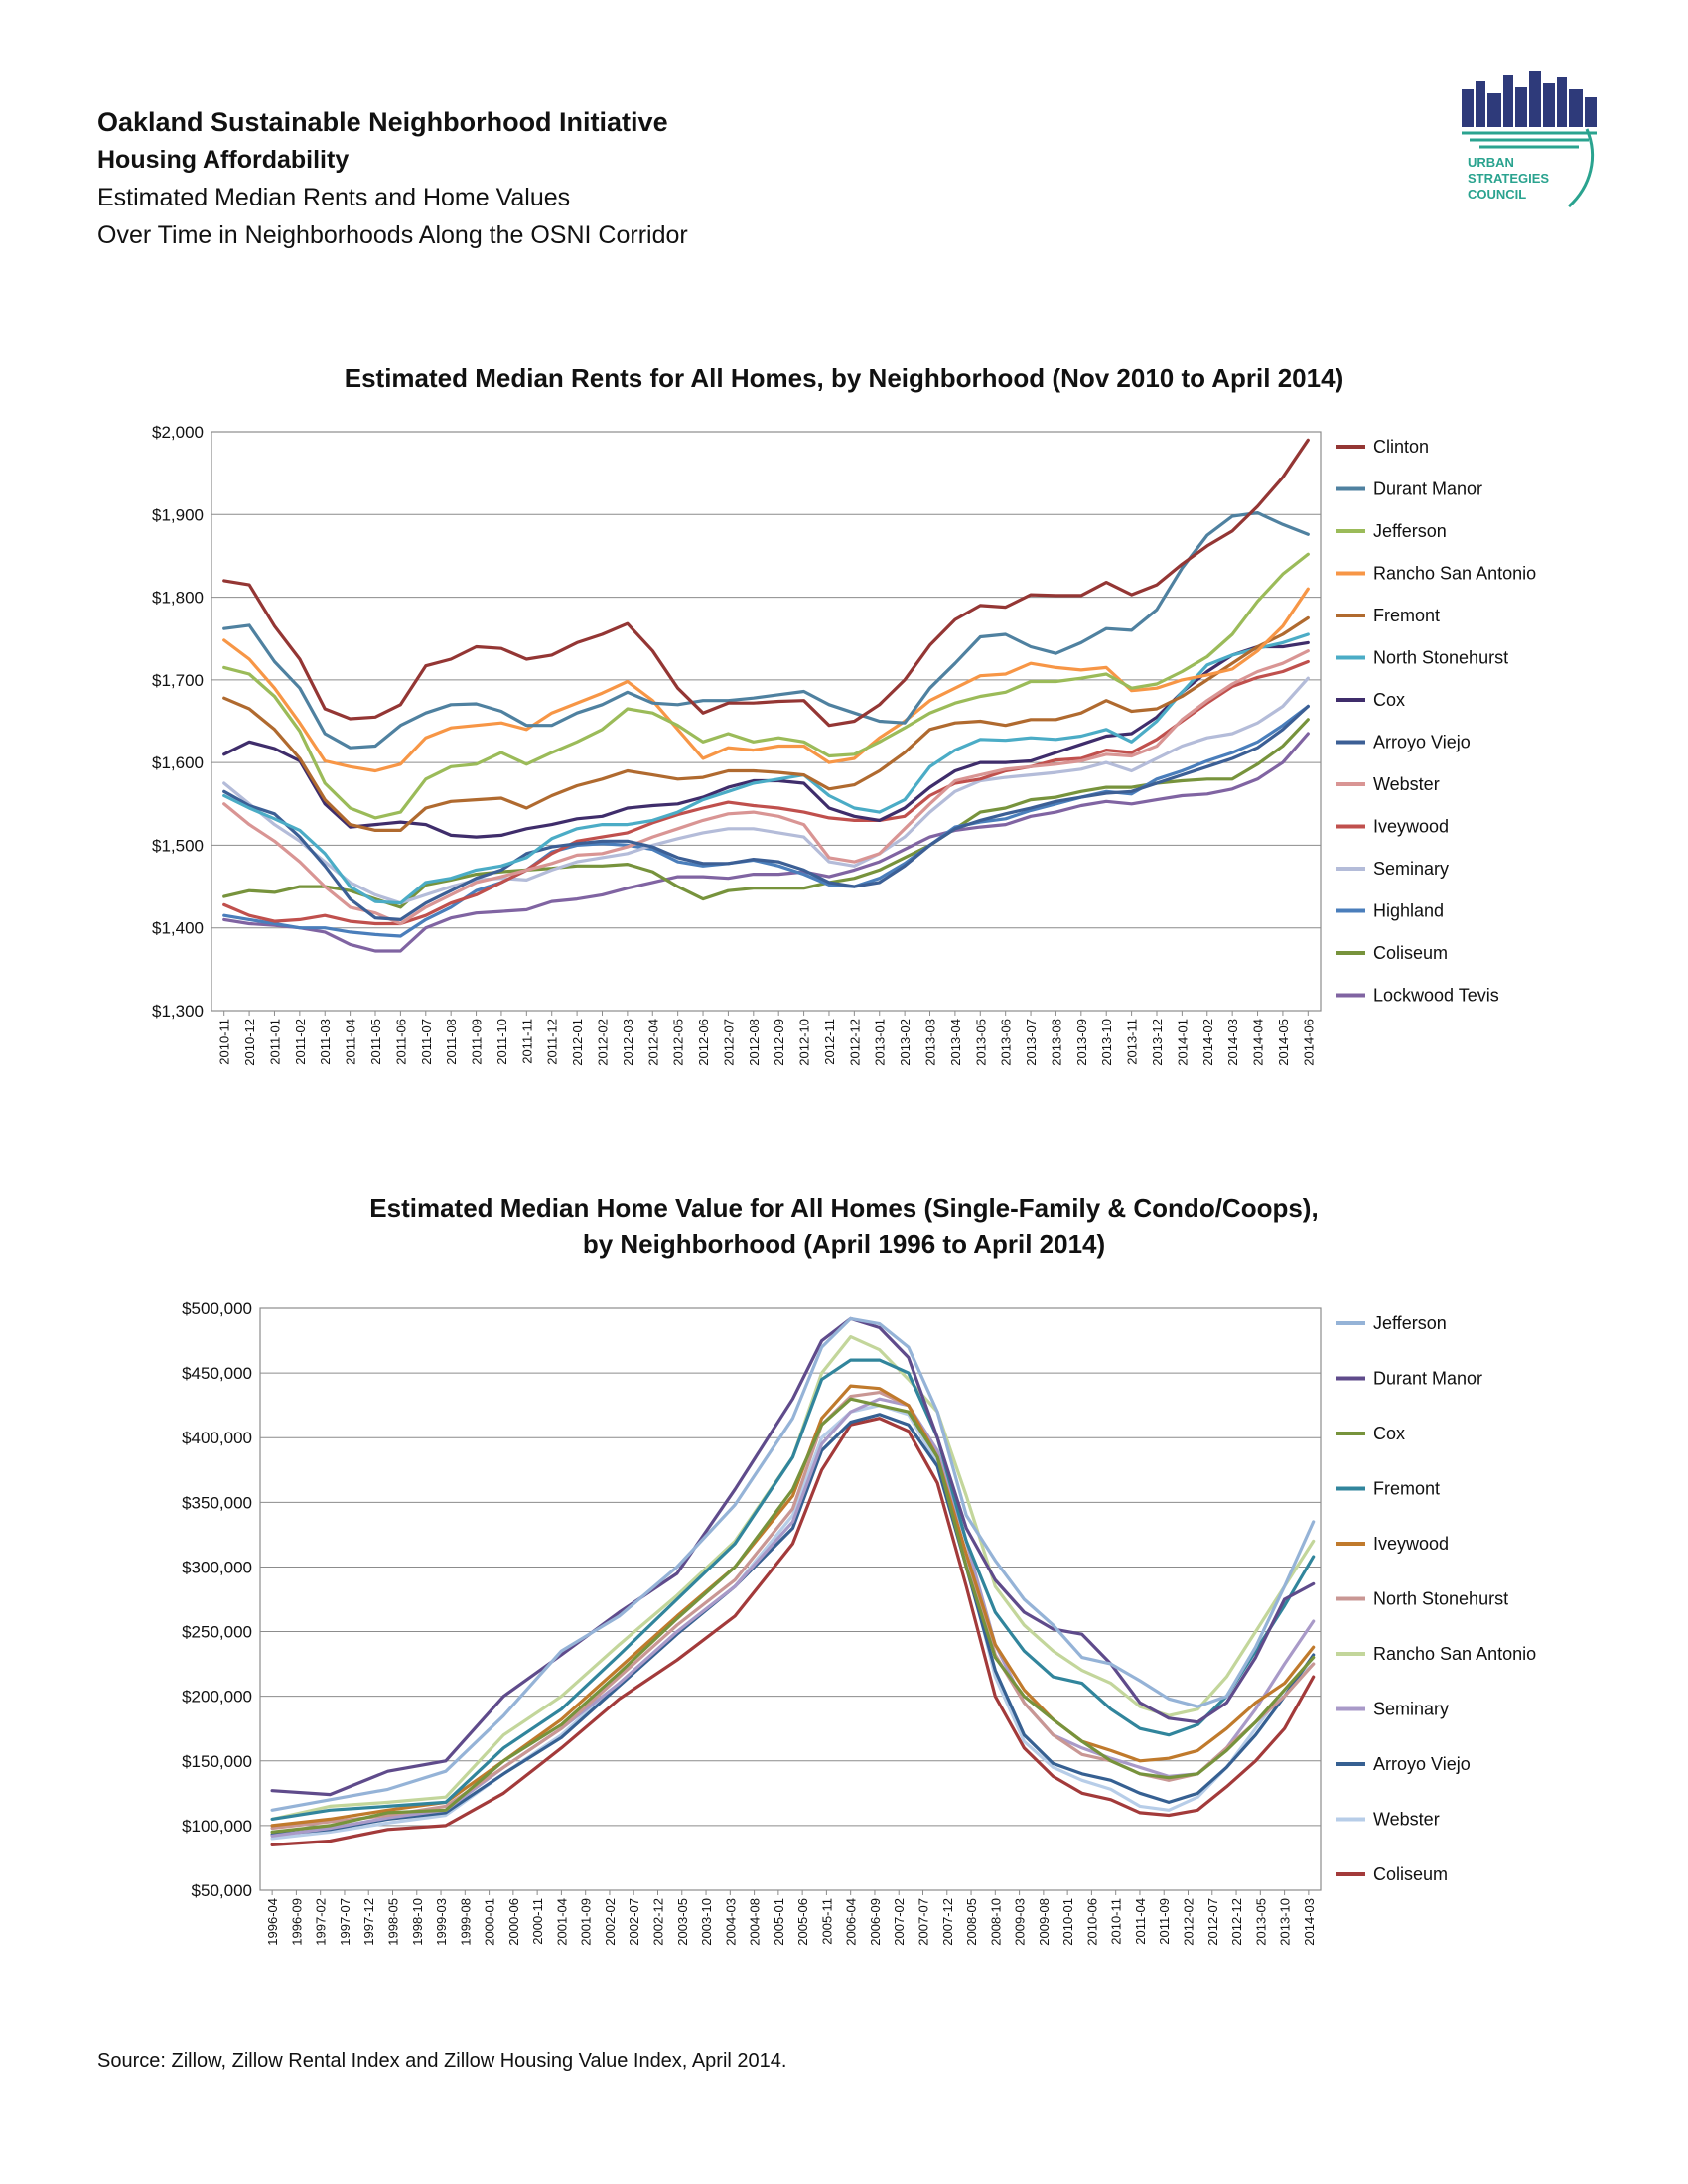  I want to click on rents-x-tick-label: 2011-08, so click(451, 1042).